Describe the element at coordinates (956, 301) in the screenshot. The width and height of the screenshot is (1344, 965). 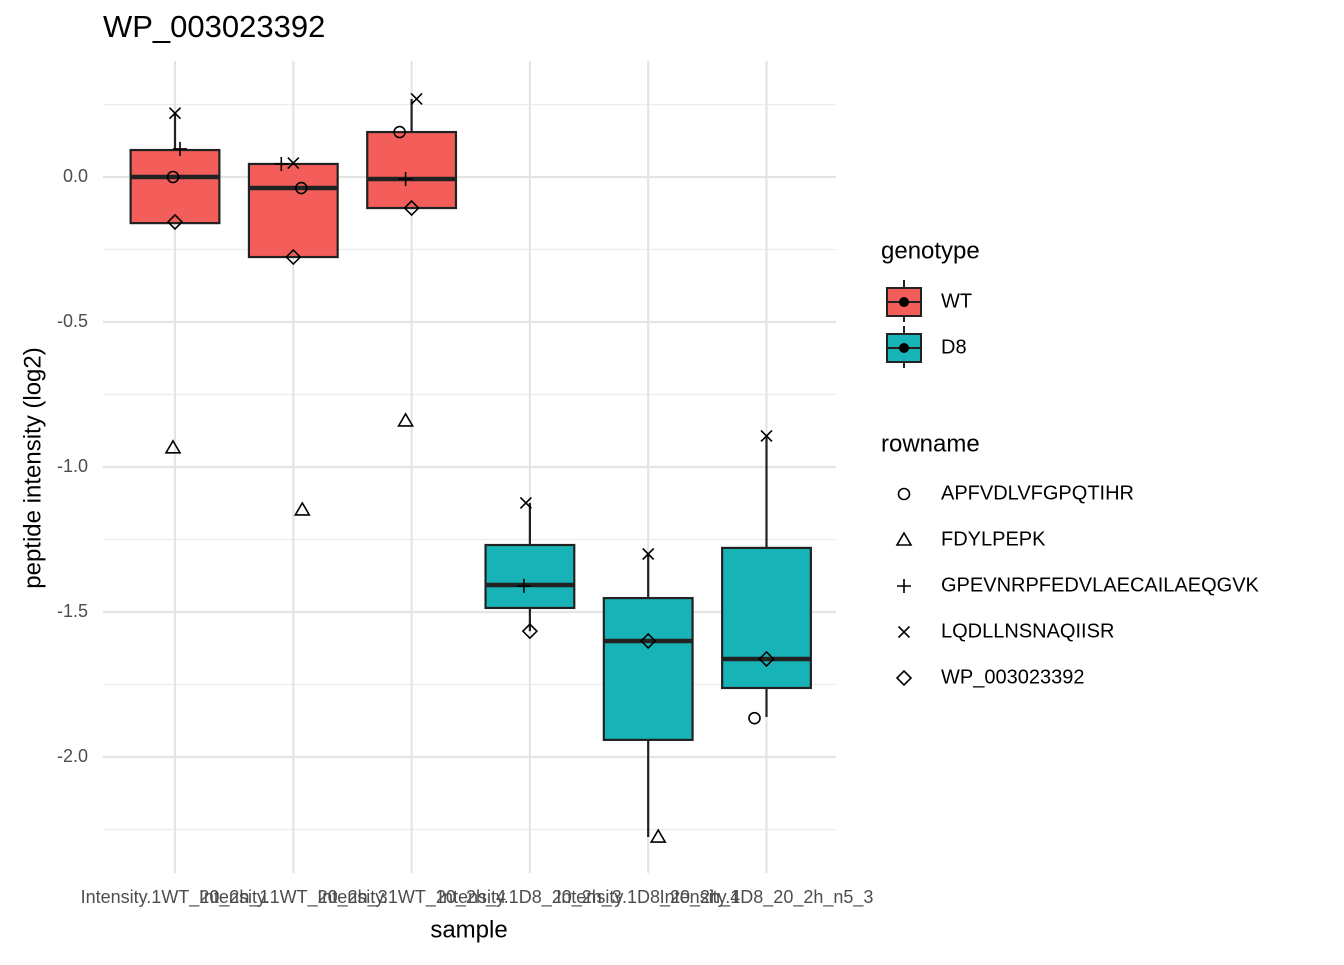
I see `legend-label: WT` at that location.